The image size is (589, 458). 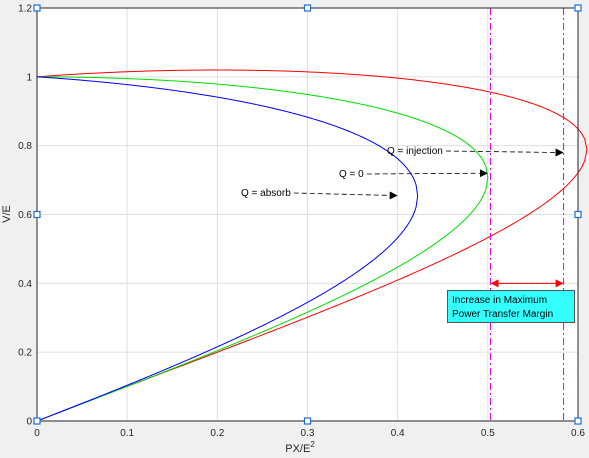 I want to click on x-tick-label: 0.1, so click(x=127, y=433).